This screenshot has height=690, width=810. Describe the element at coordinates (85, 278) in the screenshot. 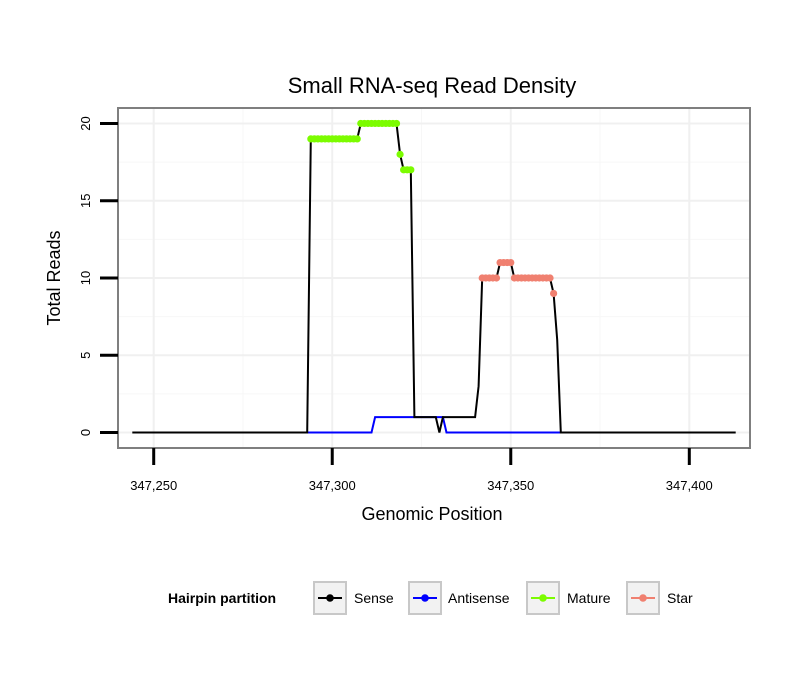

I see `y-tick-label: 10` at that location.